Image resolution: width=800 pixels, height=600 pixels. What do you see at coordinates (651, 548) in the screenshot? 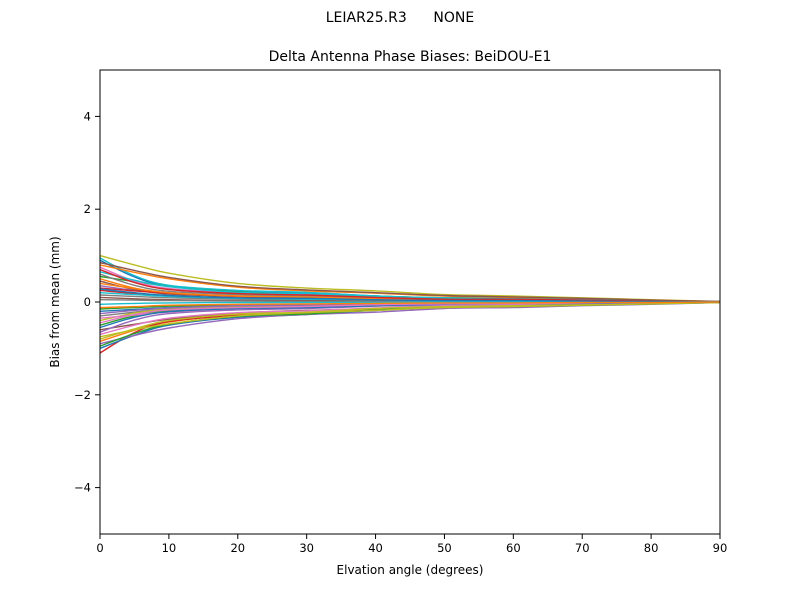
I see `x-tick-label: 80` at bounding box center [651, 548].